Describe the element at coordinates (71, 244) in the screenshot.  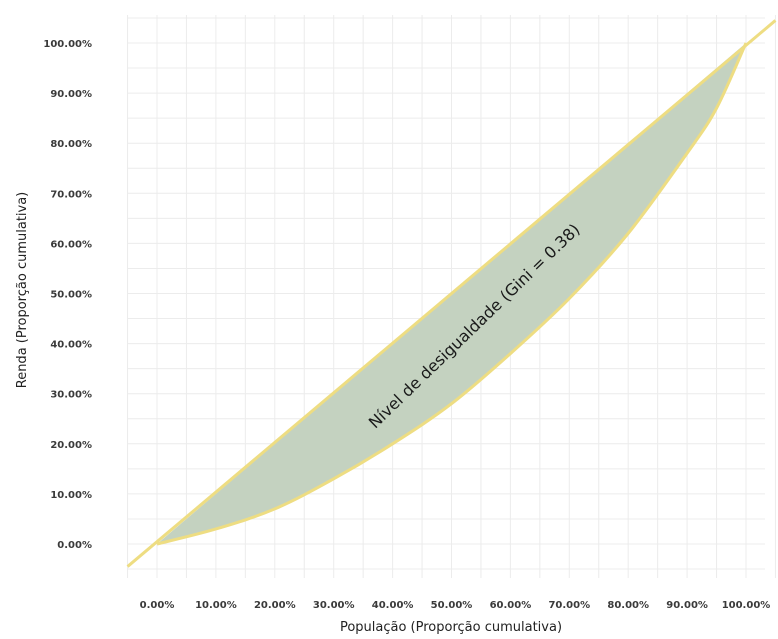
I see `y-tick-label: 60.00%` at that location.